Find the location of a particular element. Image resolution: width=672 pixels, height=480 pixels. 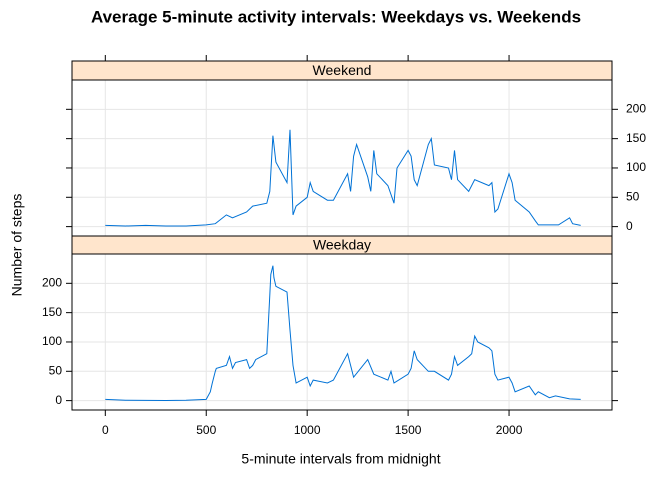

strip-label: Weekend is located at coordinates (342, 70).